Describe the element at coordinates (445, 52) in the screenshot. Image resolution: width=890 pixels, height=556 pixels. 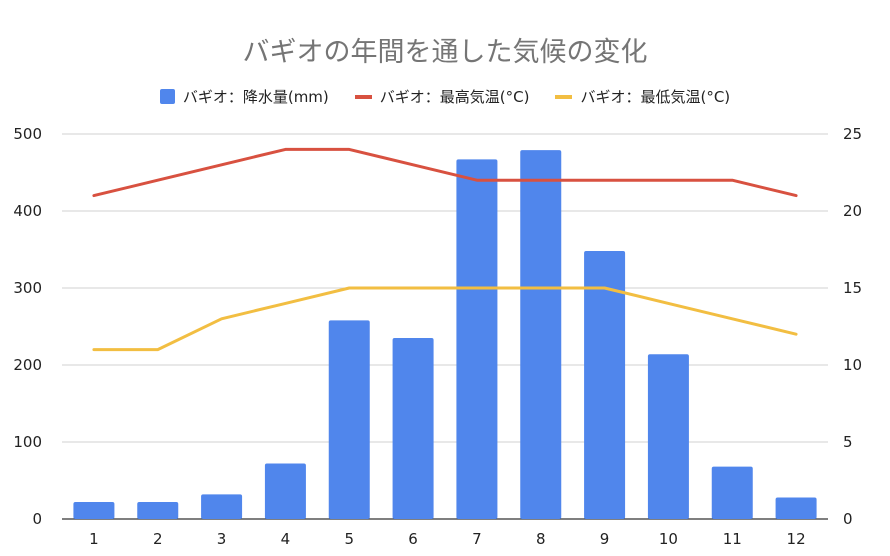
I see `chart-title: バギオの年間を通した気候の変化` at that location.